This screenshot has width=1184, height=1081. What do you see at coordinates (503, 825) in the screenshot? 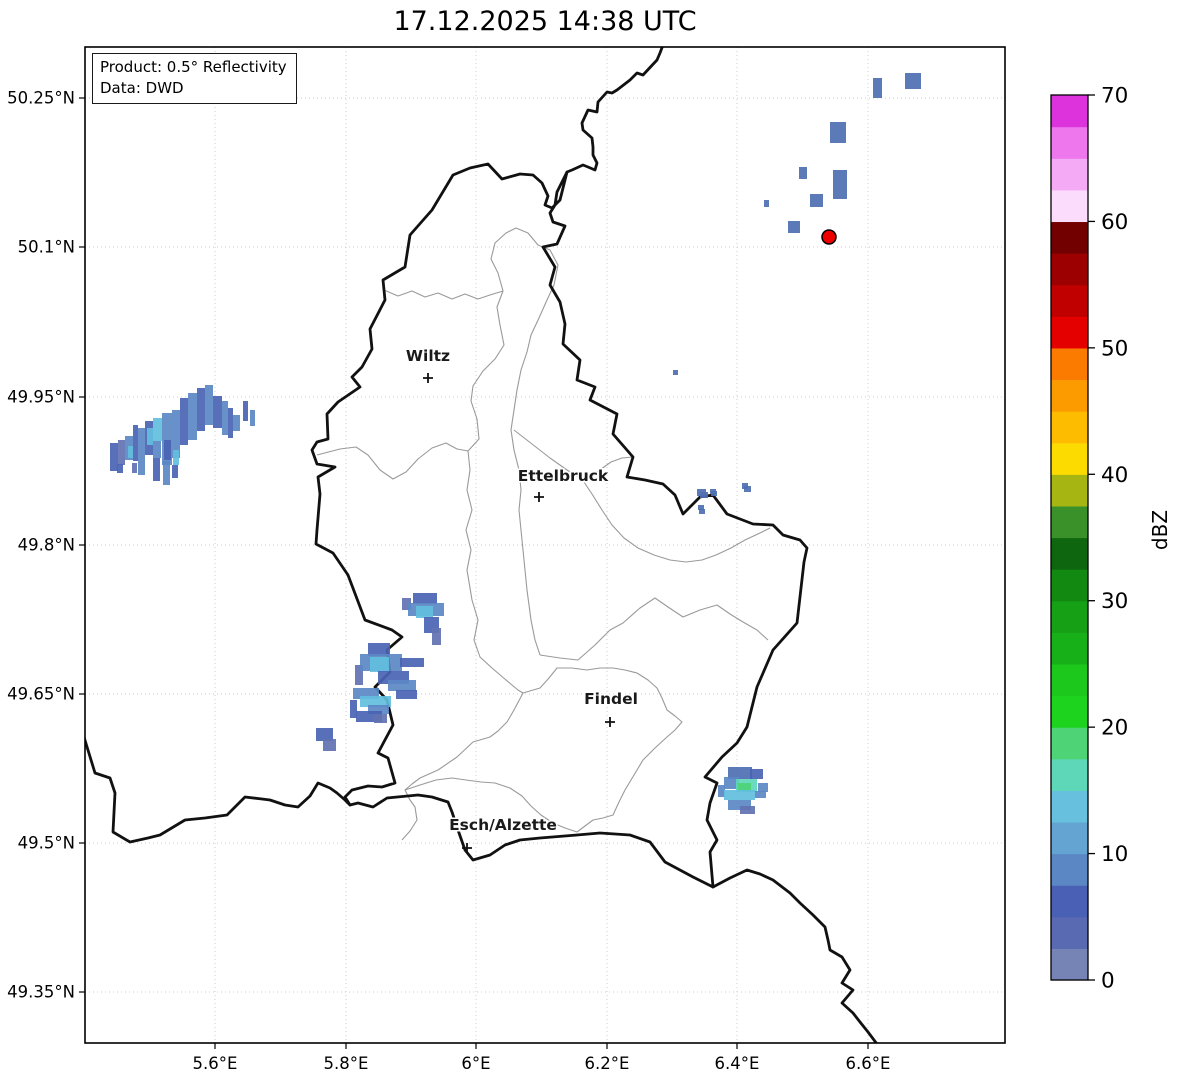
I see `city-label: Esch/Alzette` at bounding box center [503, 825].